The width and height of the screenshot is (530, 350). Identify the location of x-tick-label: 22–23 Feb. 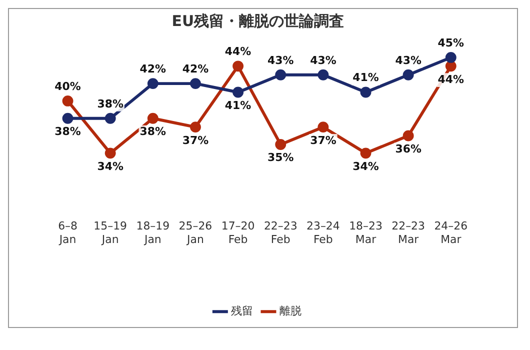
(281, 233).